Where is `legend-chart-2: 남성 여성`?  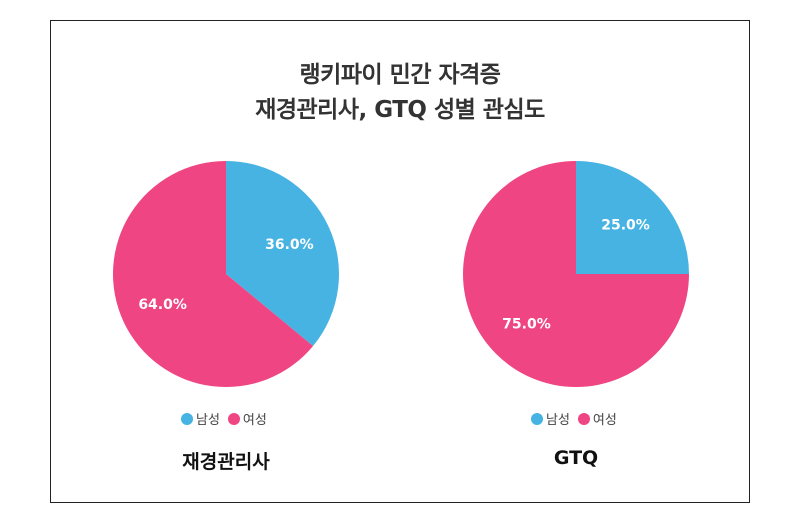
legend-chart-2: 남성 여성 is located at coordinates (578, 418).